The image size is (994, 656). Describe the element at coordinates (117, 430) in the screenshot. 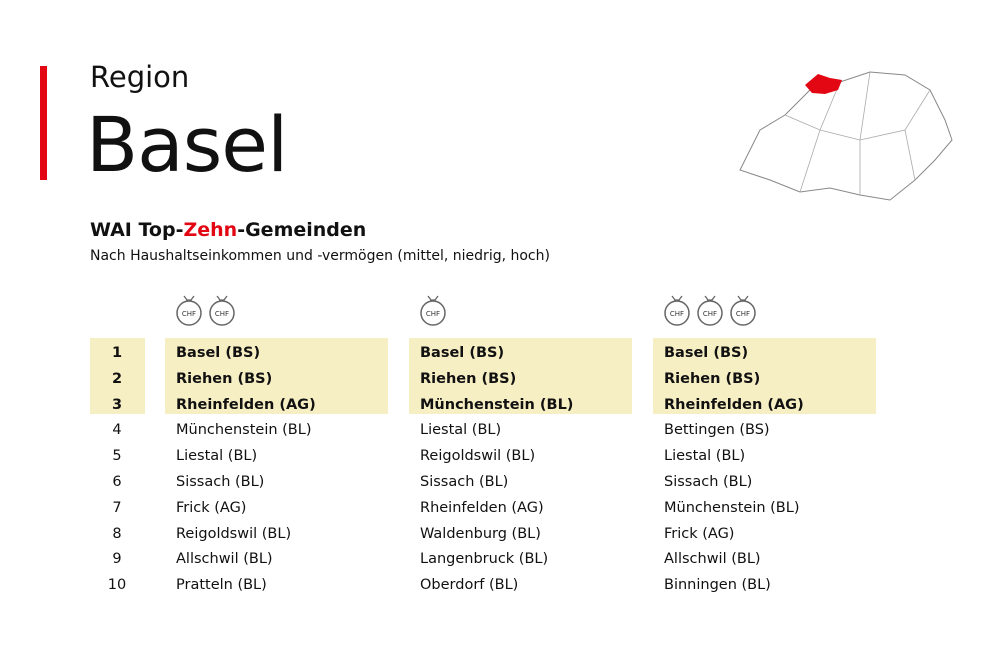

I see `rank: 4` at that location.